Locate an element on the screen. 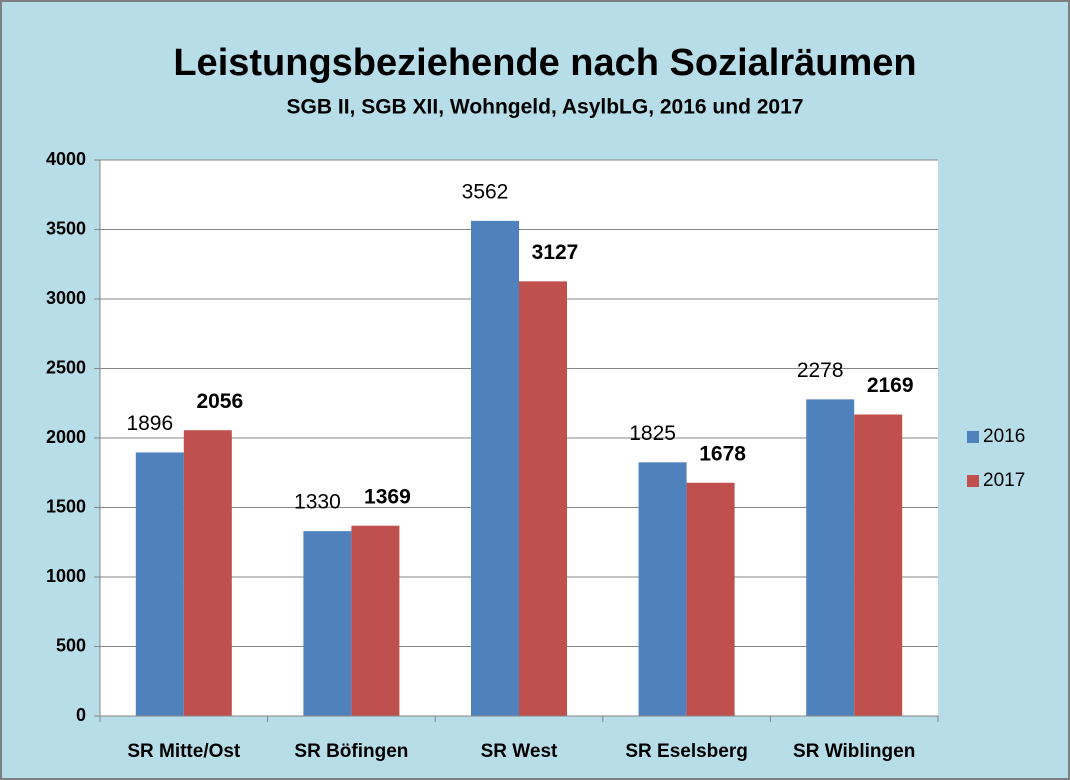 The image size is (1070, 780). data-label: 2278 is located at coordinates (820, 370).